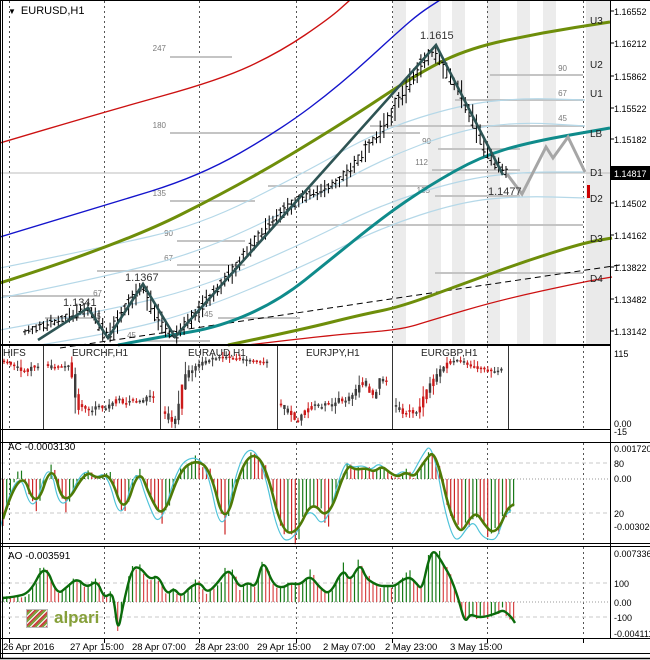 The height and width of the screenshot is (660, 650). Describe the element at coordinates (41, 447) in the screenshot. I see `ac-indicator-label: AC -0.0003130` at that location.